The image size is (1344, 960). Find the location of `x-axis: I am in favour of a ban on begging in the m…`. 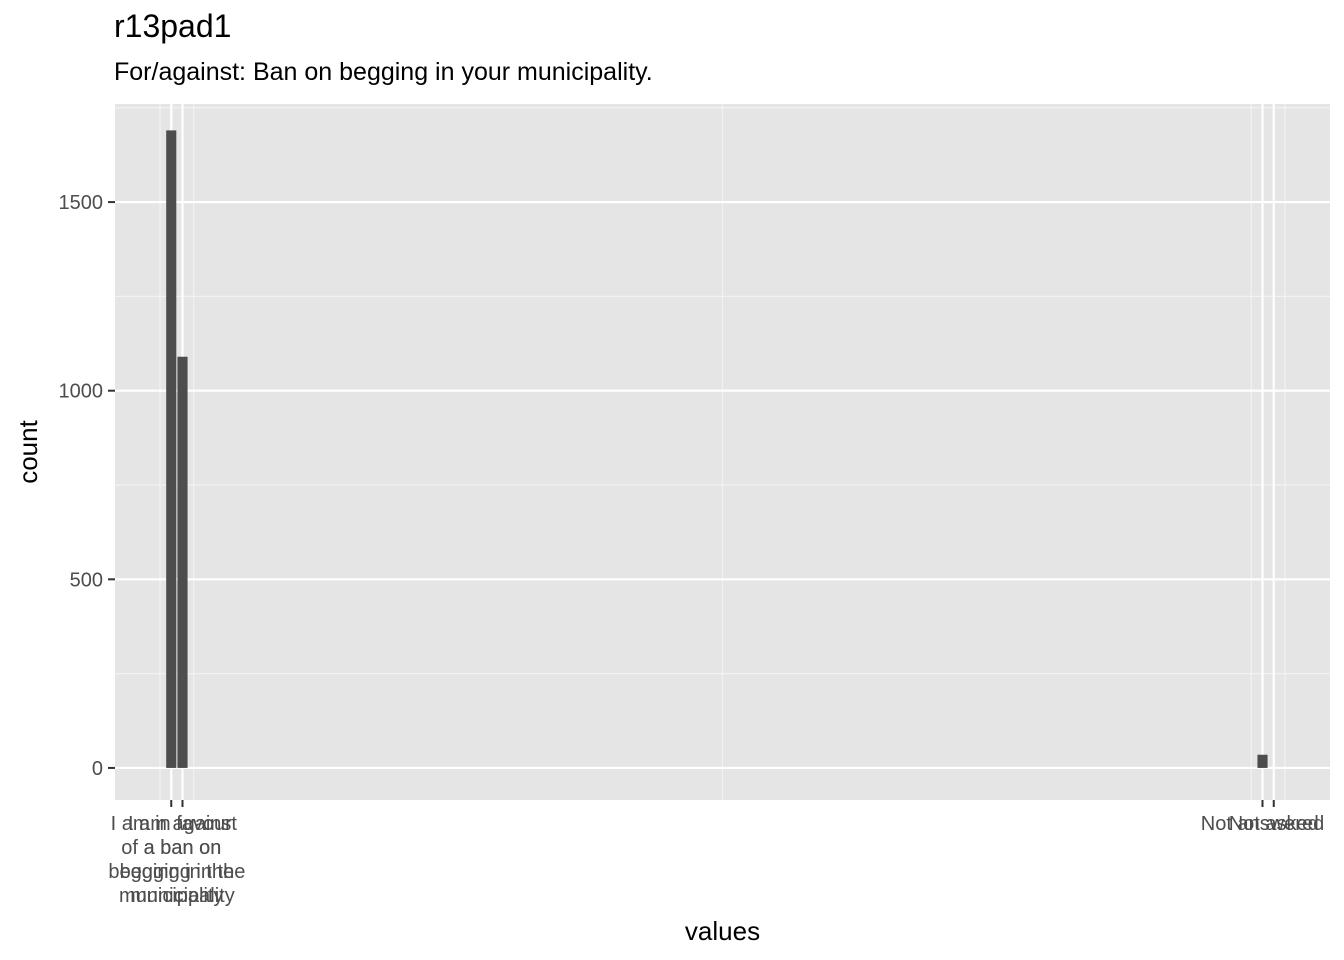

x-axis: I am in favour of a ban on begging in the m… is located at coordinates (716, 853).